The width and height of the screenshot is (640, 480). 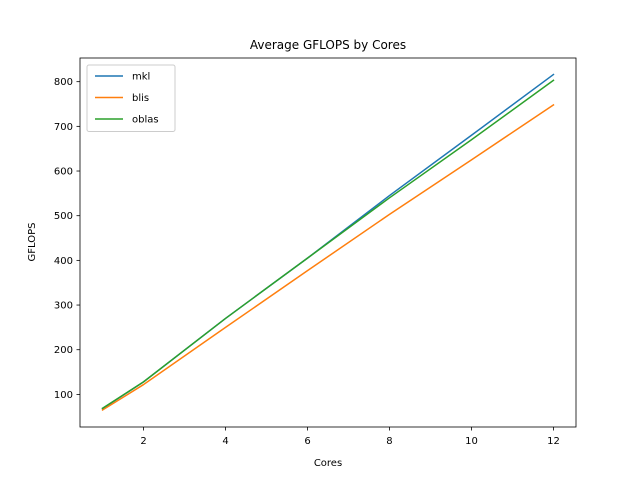 I want to click on y-tick-label: 100, so click(x=63, y=395).